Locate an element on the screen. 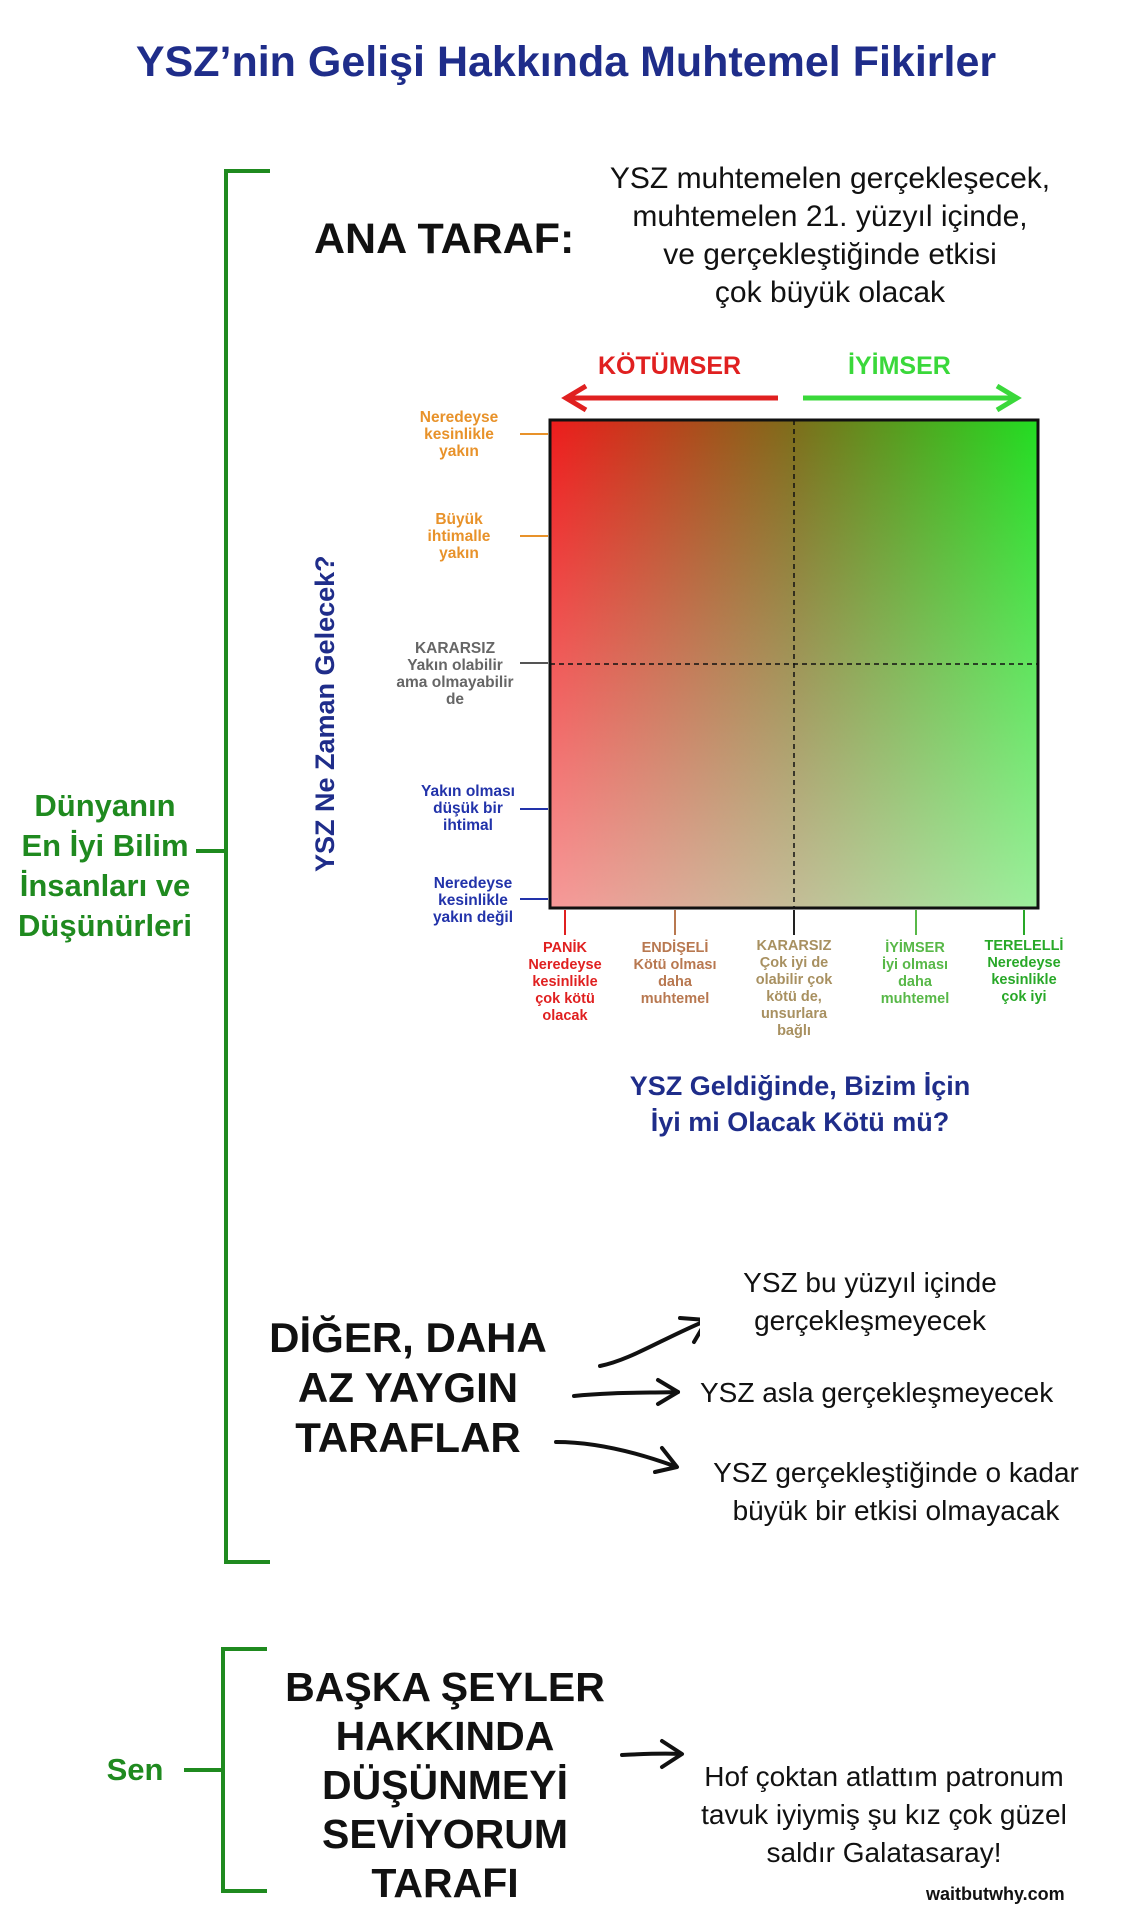 The height and width of the screenshot is (1920, 1132). pessimist-label: KÖTÜMSER is located at coordinates (670, 366).